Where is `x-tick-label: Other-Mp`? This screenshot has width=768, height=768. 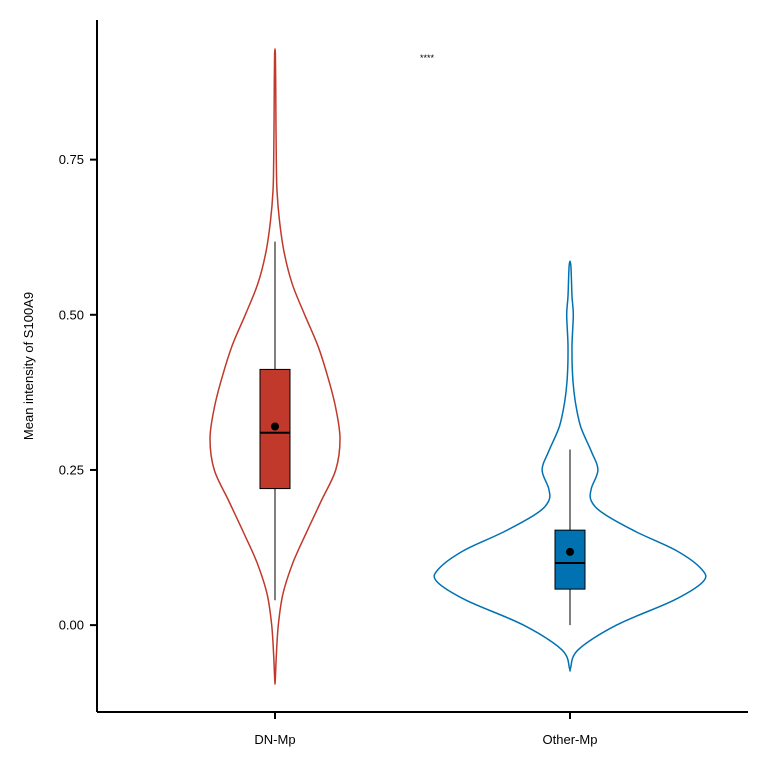 x-tick-label: Other-Mp is located at coordinates (570, 739).